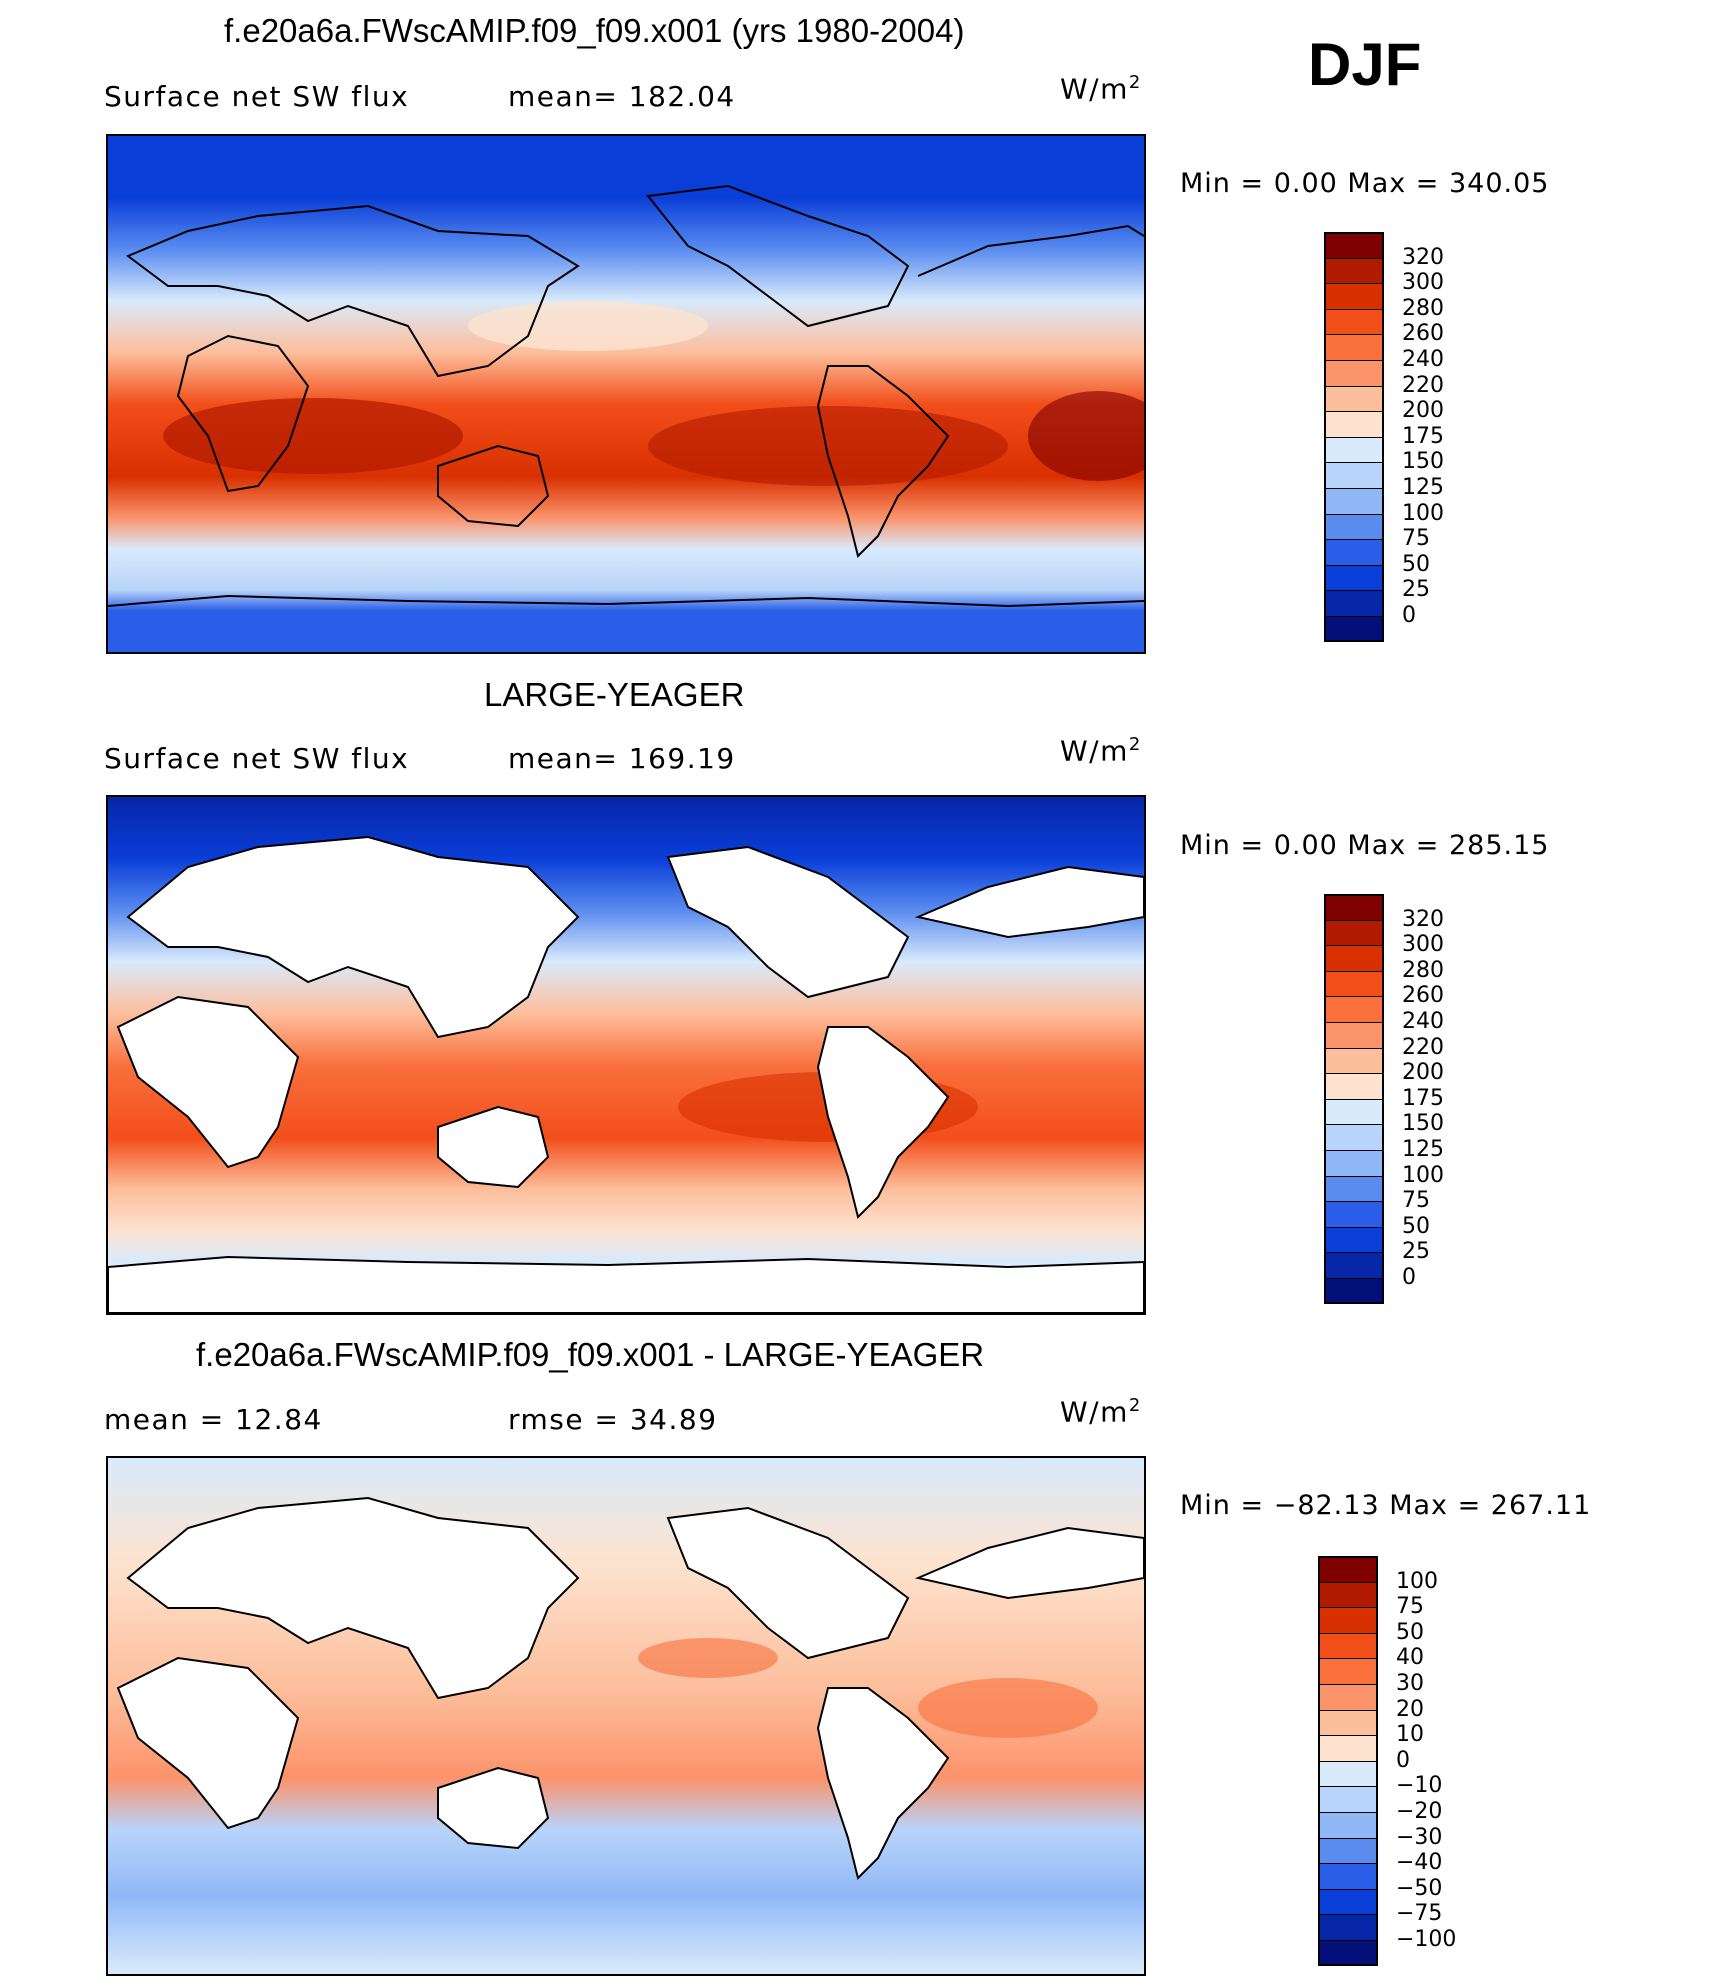  Describe the element at coordinates (622, 758) in the screenshot. I see `panel2-mean-label: mean= 169.19` at that location.